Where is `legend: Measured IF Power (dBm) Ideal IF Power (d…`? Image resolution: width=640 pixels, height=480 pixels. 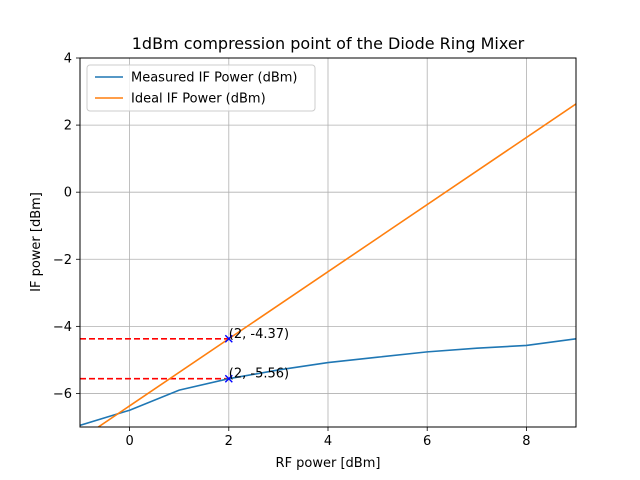
legend: Measured IF Power (dBm) Ideal IF Power (d… is located at coordinates (201, 88).